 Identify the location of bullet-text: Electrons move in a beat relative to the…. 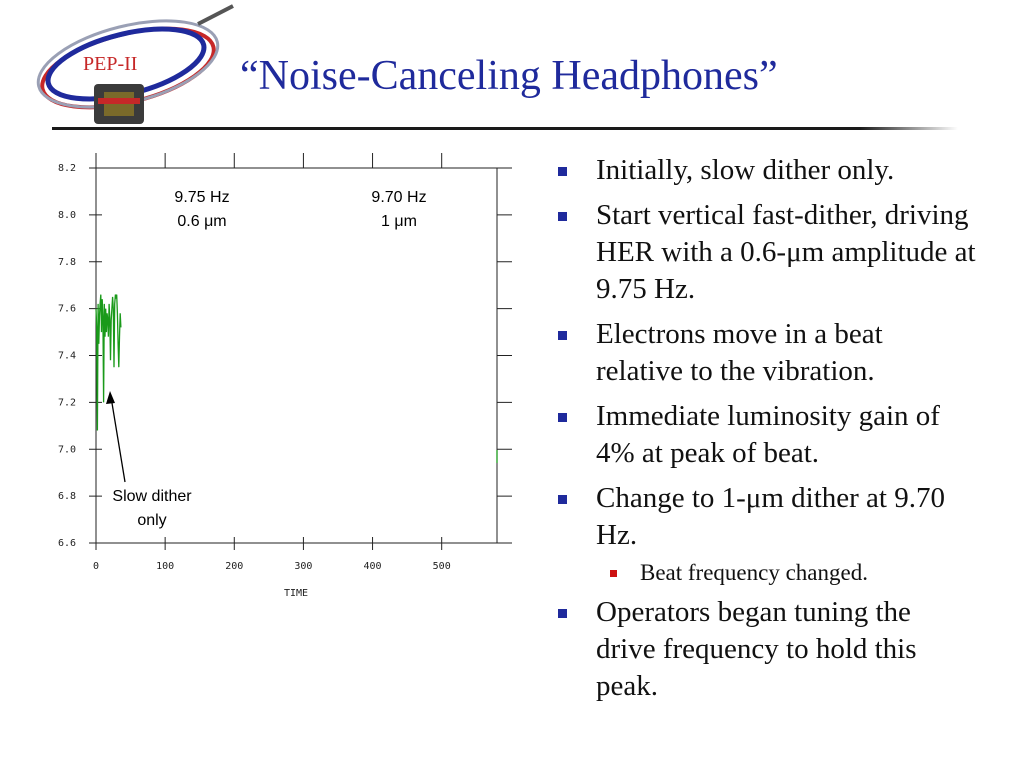
(739, 352).